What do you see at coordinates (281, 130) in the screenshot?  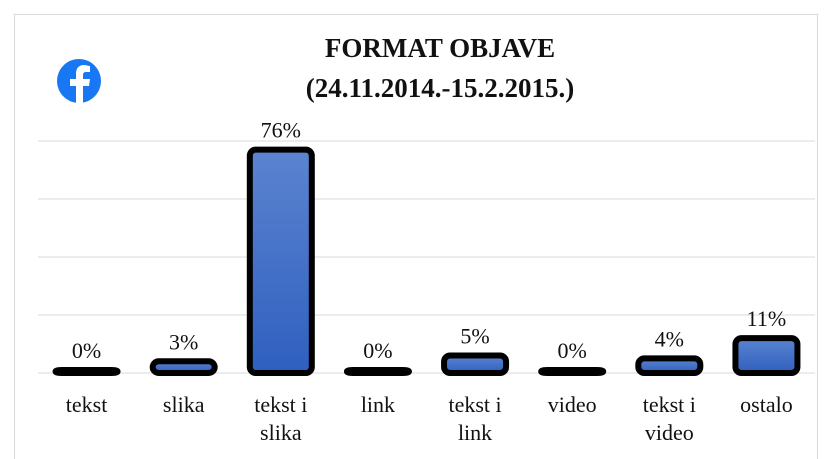 I see `data-label: 76%` at bounding box center [281, 130].